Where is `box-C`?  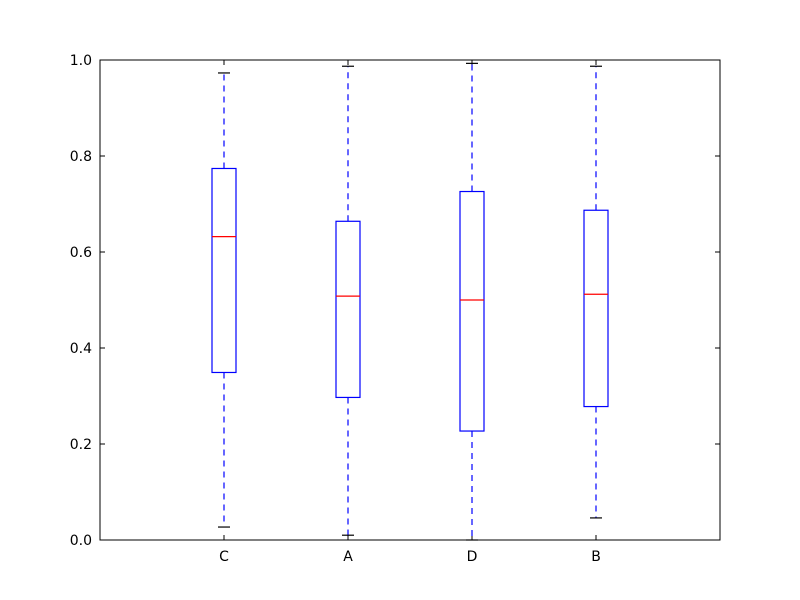 box-C is located at coordinates (224, 300).